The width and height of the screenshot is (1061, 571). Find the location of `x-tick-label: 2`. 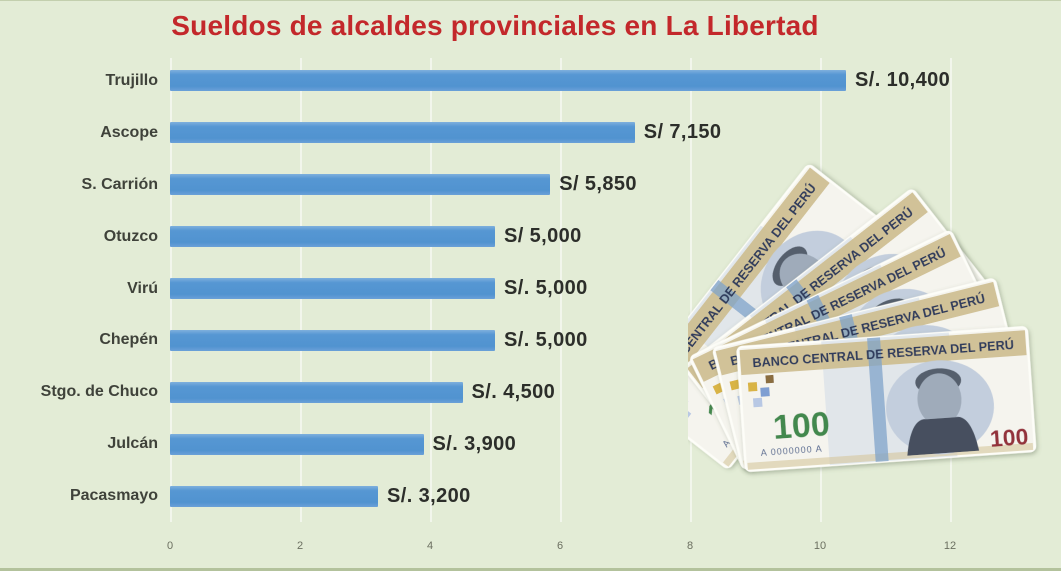

x-tick-label: 2 is located at coordinates (300, 546).